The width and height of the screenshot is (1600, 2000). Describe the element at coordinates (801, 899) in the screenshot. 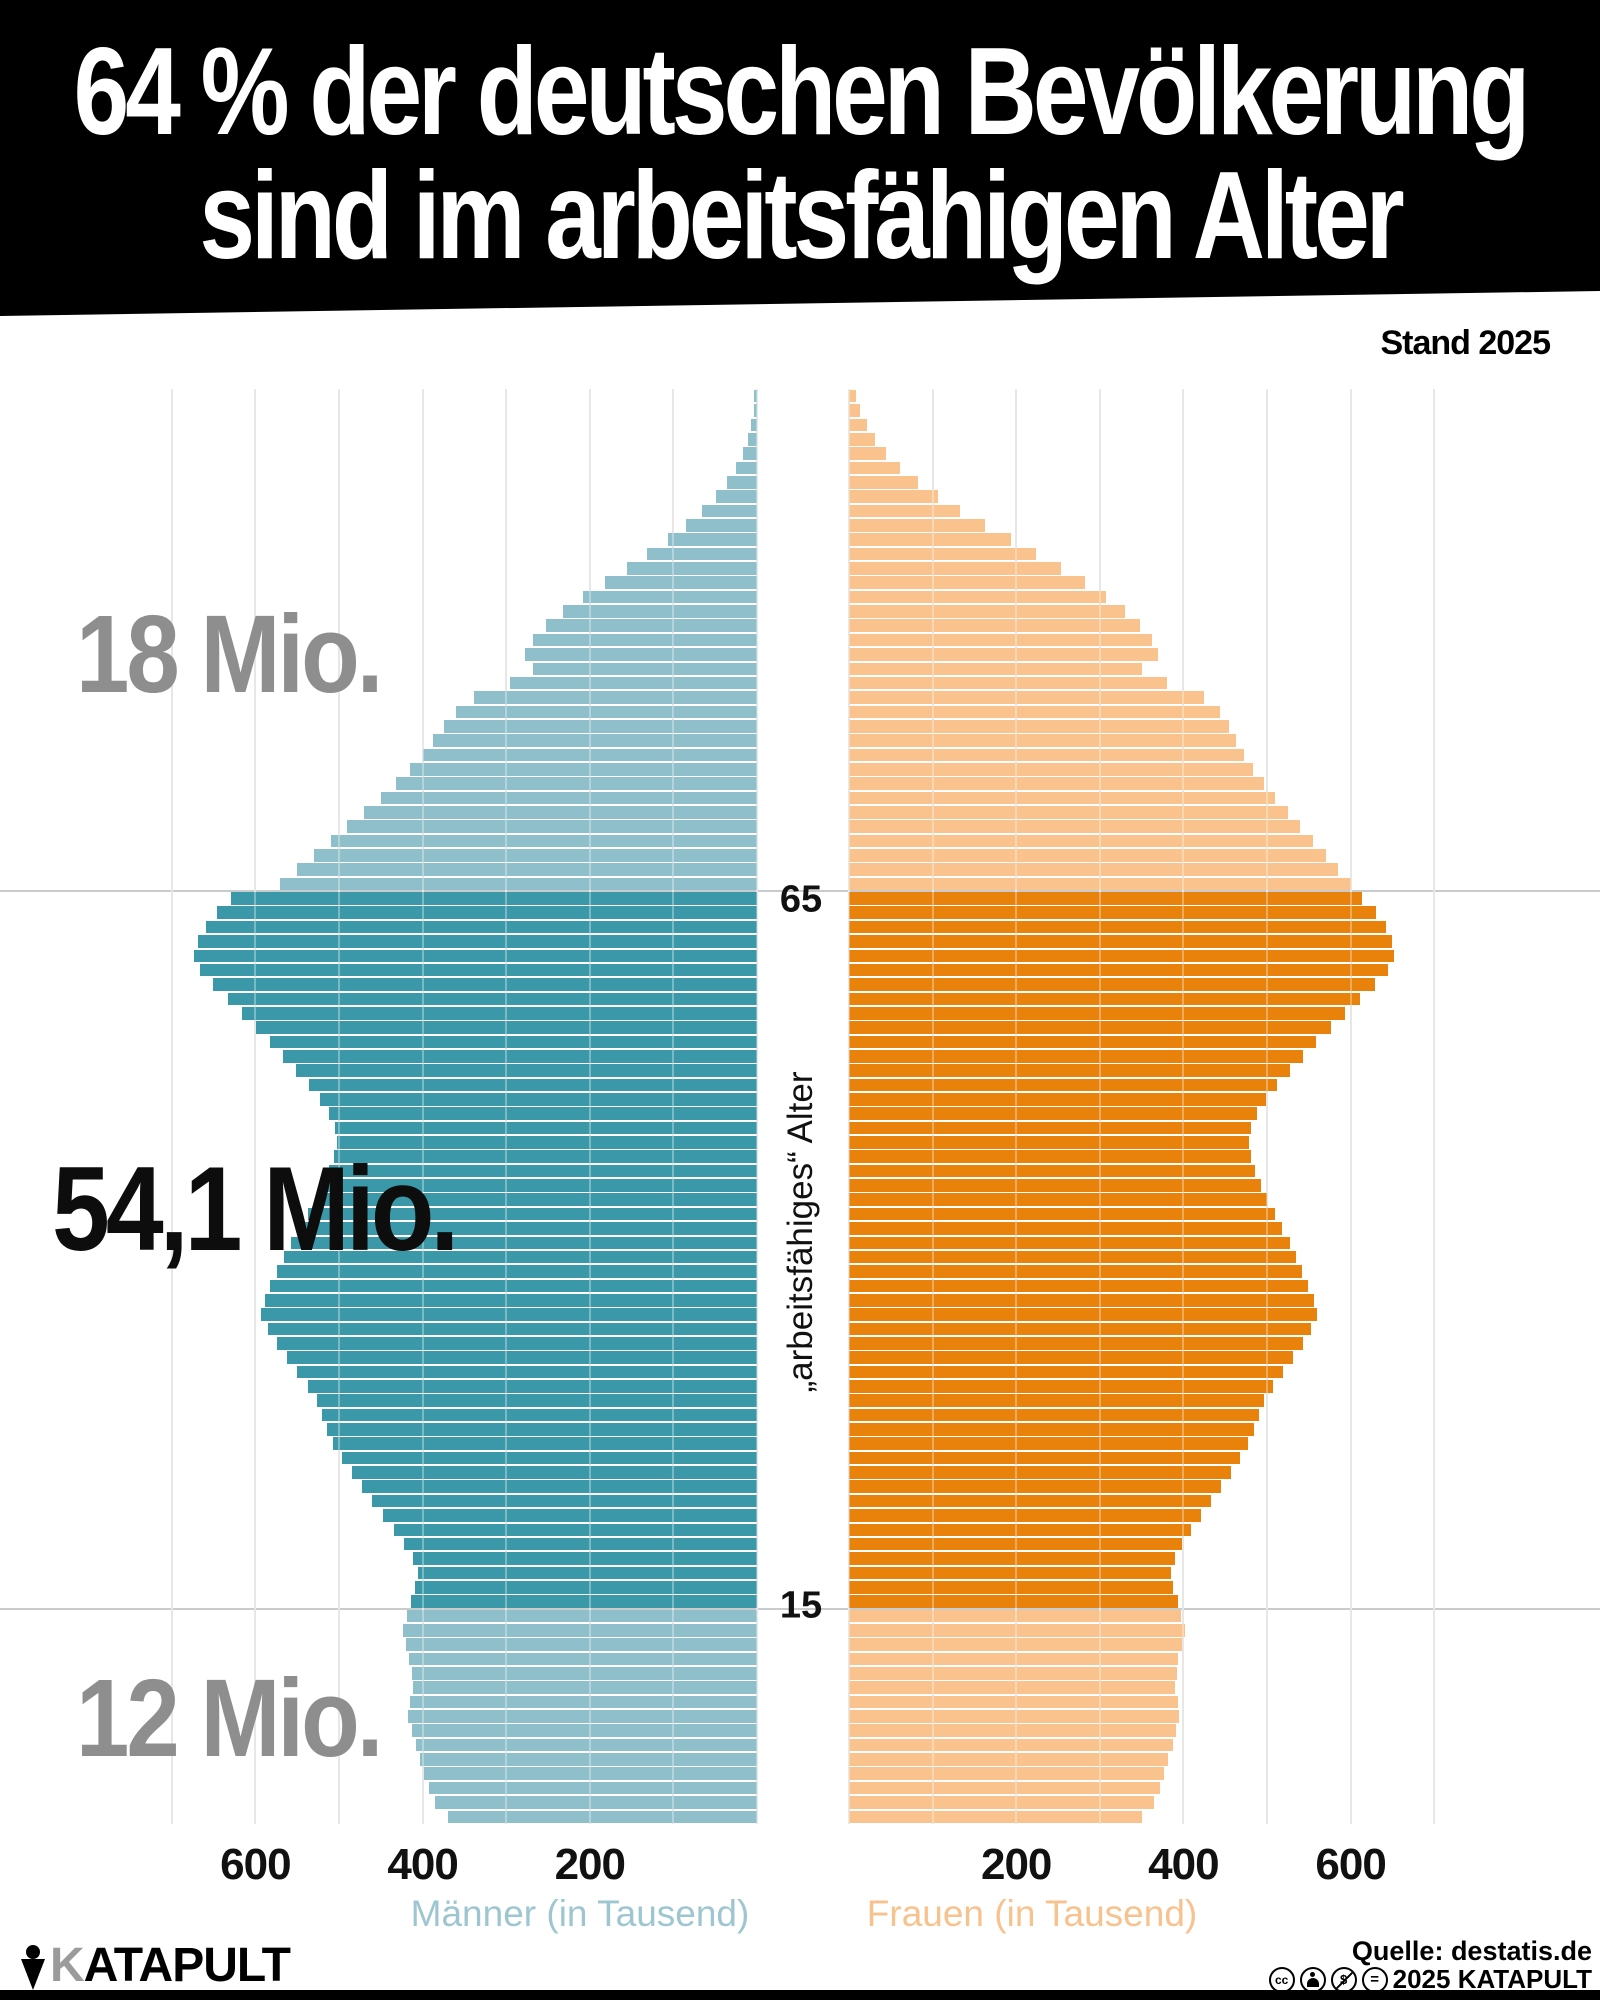

I see `age-label-65: 65` at that location.